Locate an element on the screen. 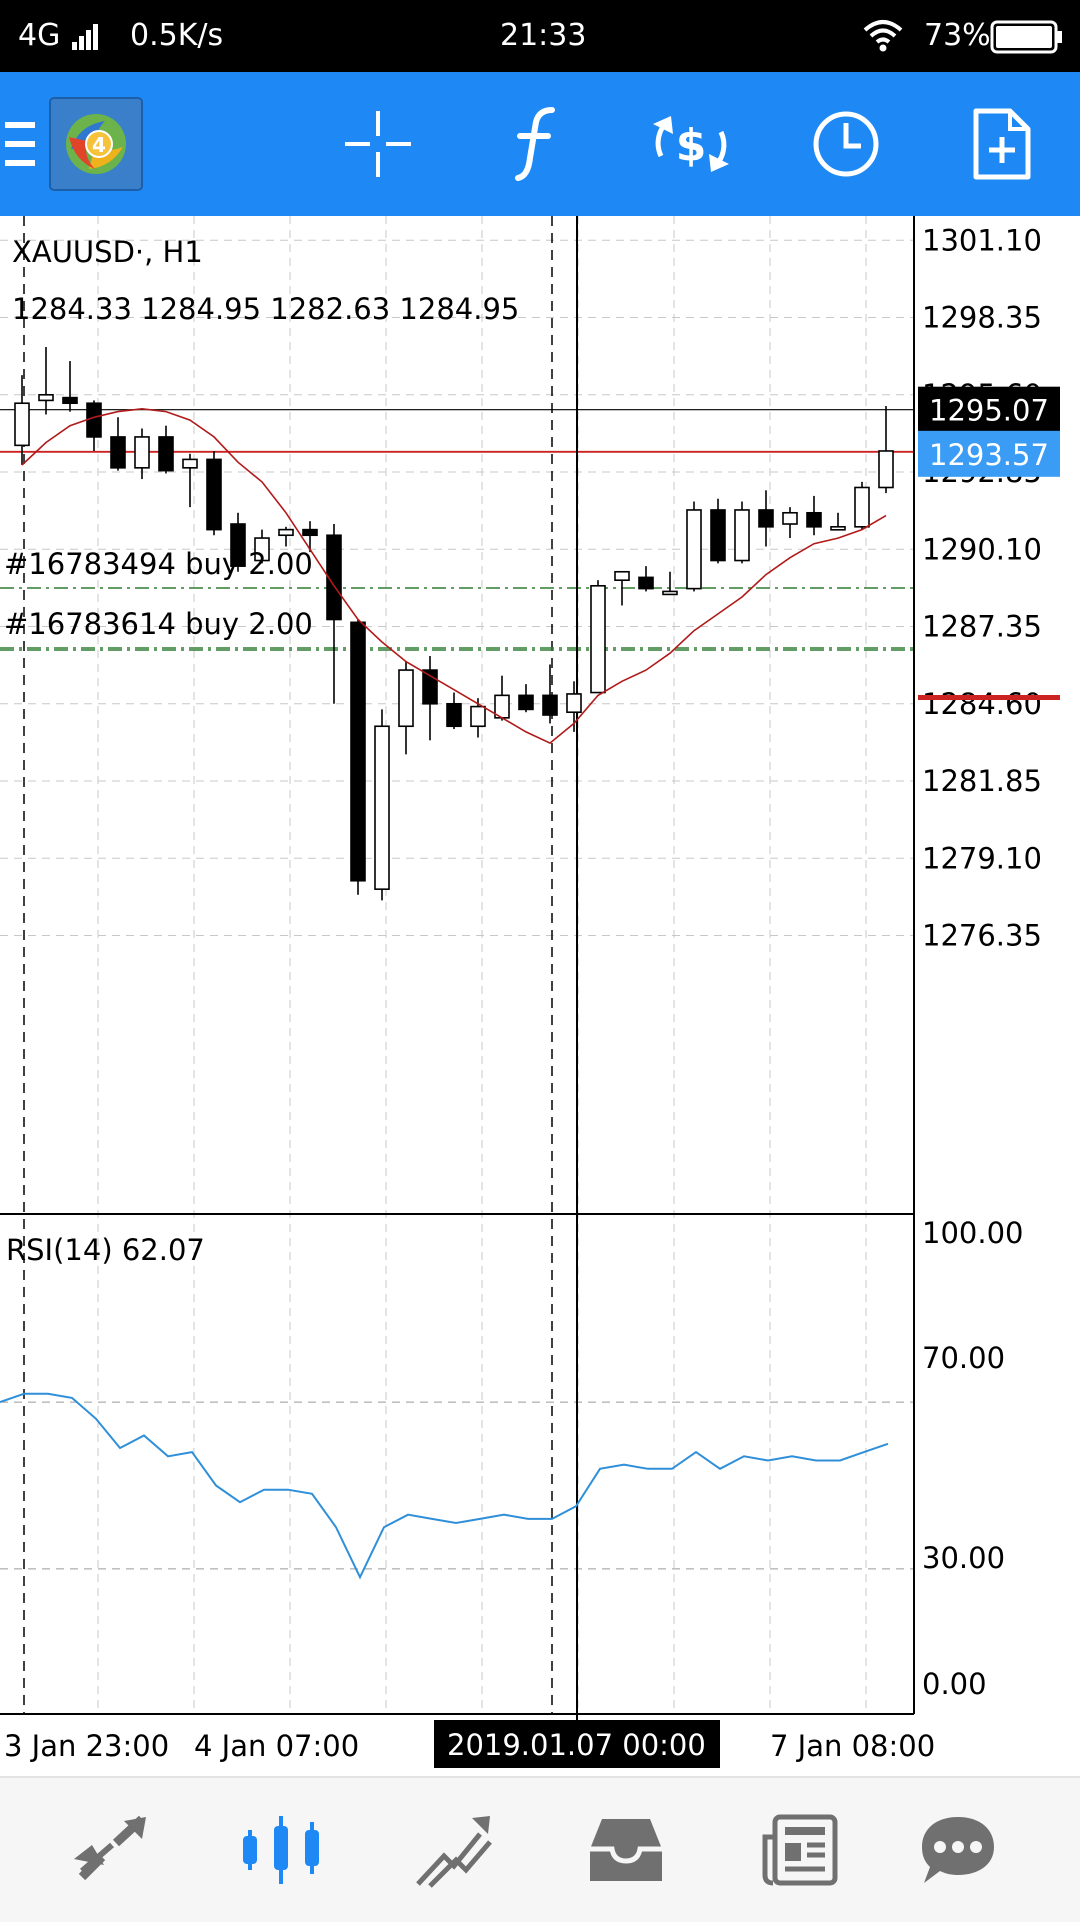 Image resolution: width=1080 pixels, height=1922 pixels. status-bar: 4G 0.5K/s 21:33 73% is located at coordinates (540, 36).